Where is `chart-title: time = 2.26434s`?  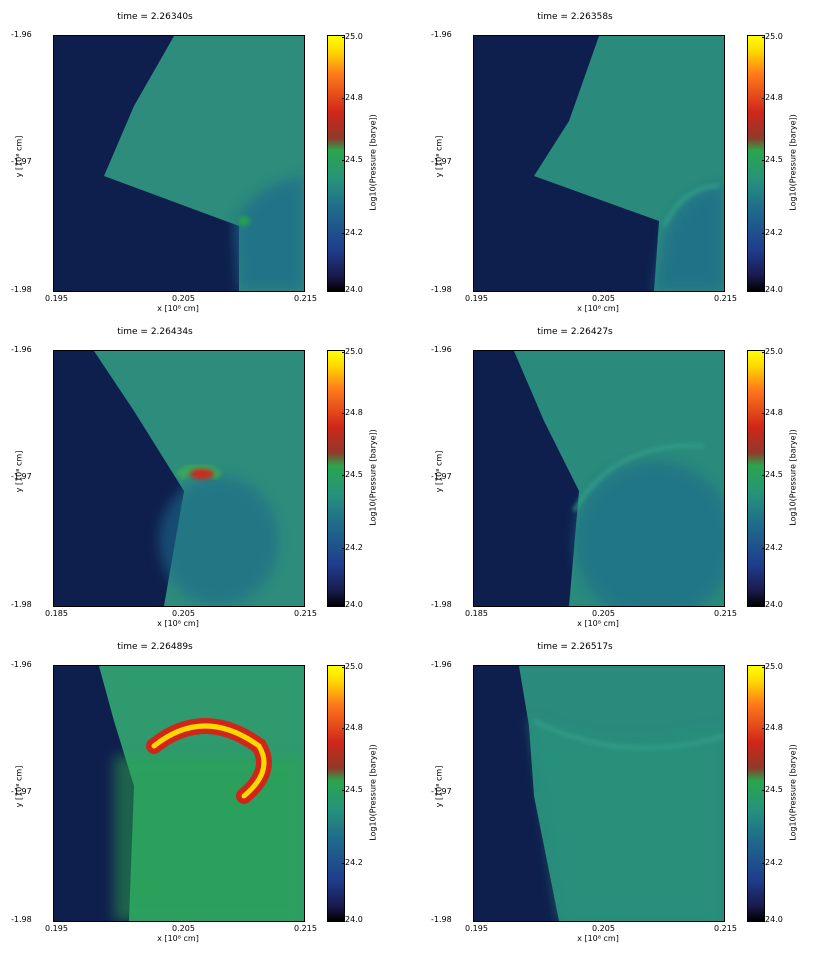 chart-title: time = 2.26434s is located at coordinates (155, 332).